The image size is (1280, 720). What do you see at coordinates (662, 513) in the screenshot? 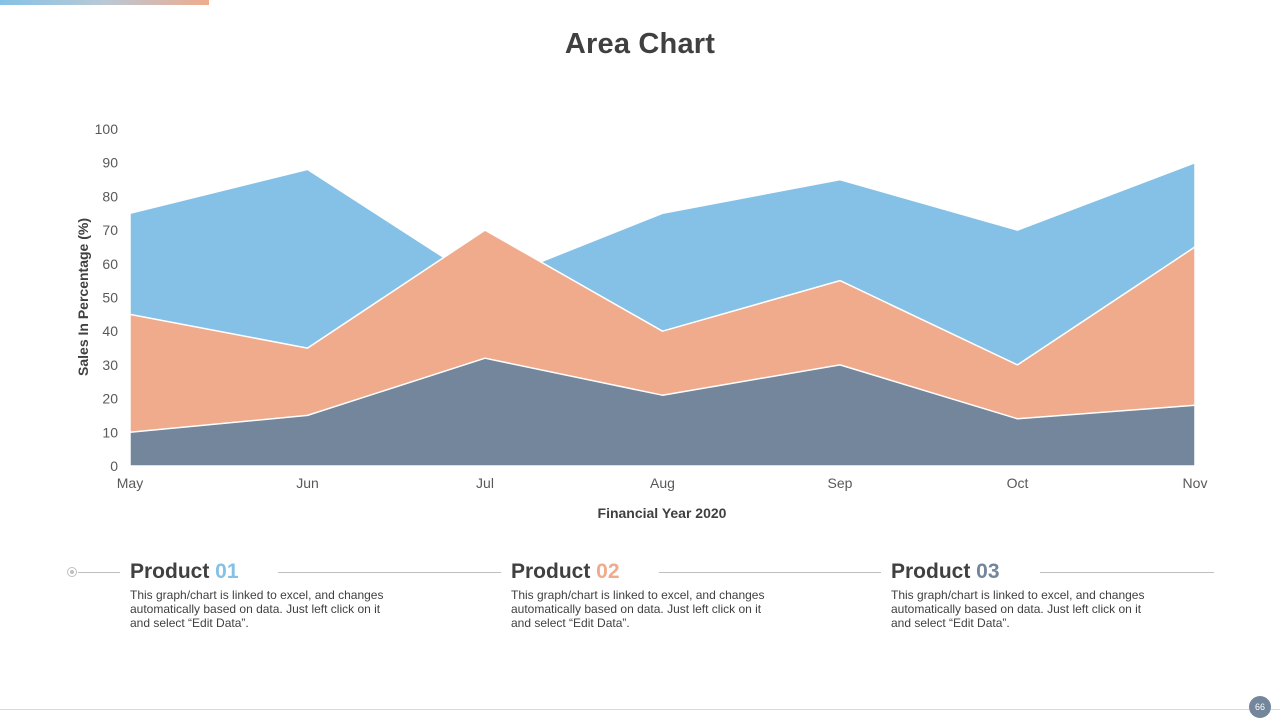
I see `x-axis-label: Financial Year 2020` at bounding box center [662, 513].